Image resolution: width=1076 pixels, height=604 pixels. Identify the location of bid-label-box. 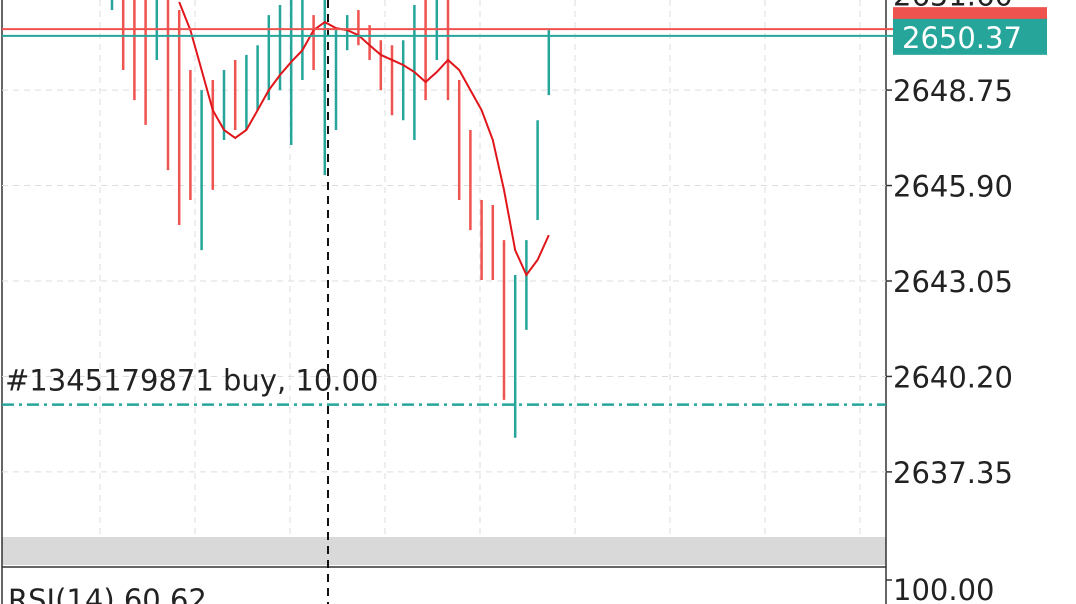
(970, 36).